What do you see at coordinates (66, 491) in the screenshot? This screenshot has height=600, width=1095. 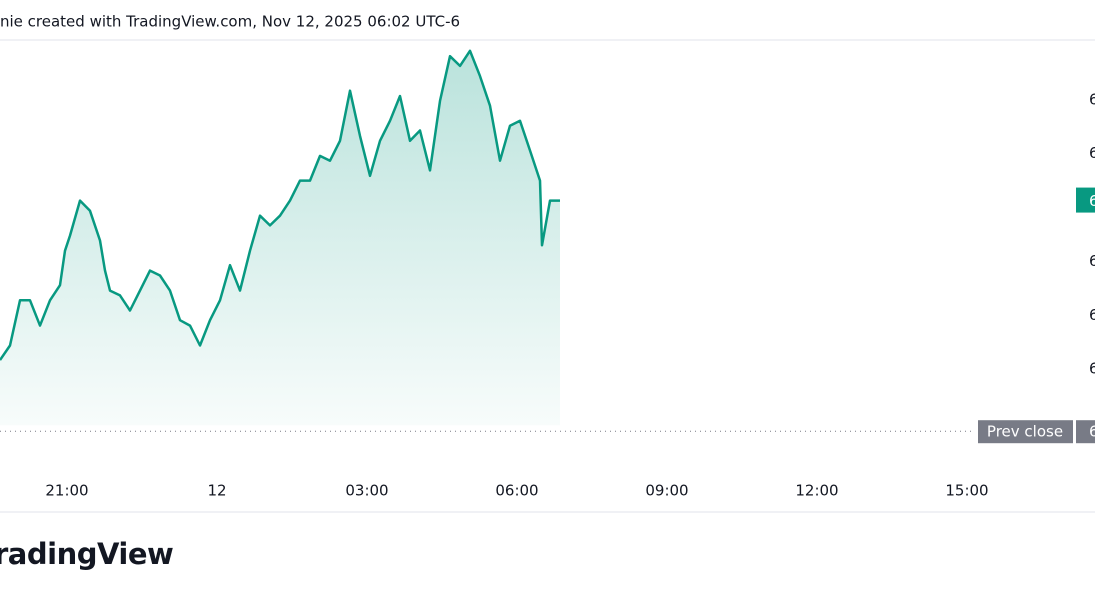 I see `x-tick-label: 21:00` at bounding box center [66, 491].